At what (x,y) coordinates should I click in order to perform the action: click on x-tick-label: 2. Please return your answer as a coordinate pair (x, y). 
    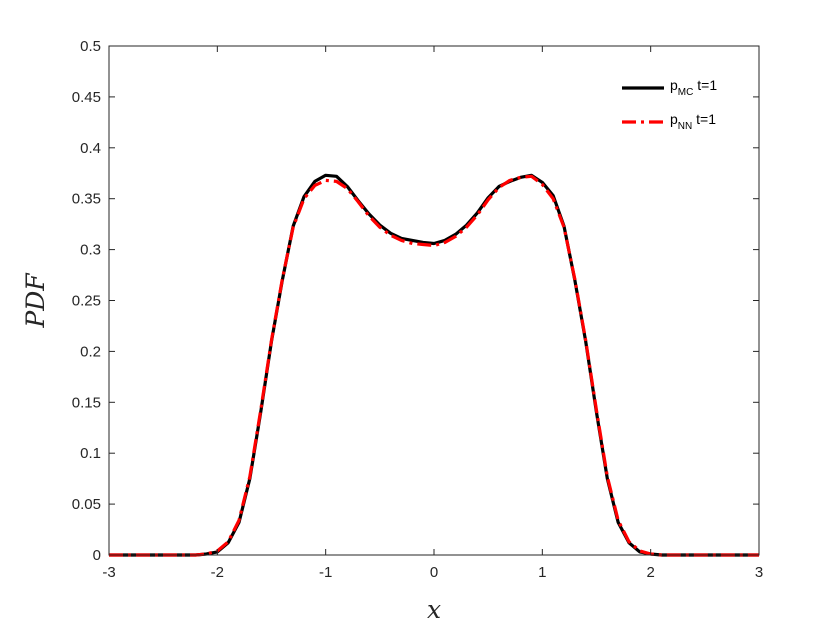
    Looking at the image, I should click on (650, 572).